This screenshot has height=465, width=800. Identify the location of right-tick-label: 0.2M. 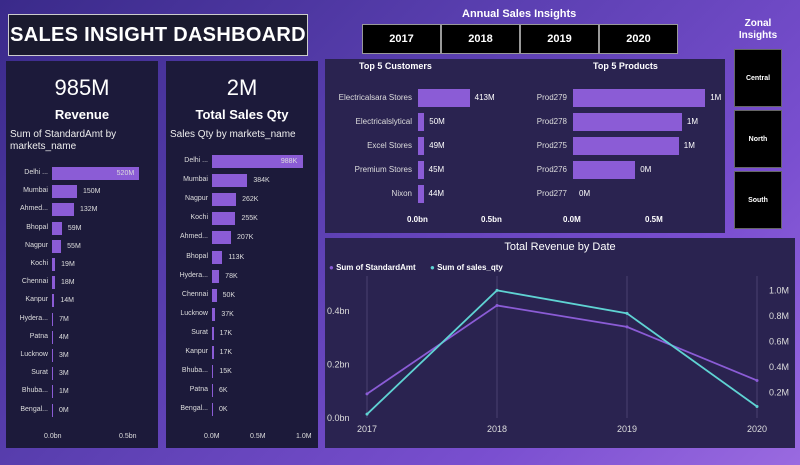
(779, 392).